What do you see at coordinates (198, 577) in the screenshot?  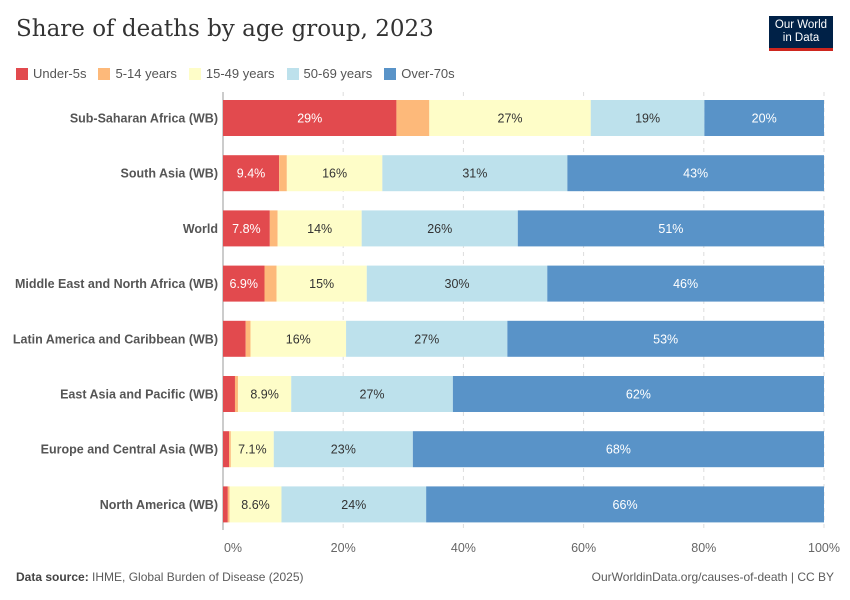 I see `source-text: IHME, Global Burden of Disease (2025)` at bounding box center [198, 577].